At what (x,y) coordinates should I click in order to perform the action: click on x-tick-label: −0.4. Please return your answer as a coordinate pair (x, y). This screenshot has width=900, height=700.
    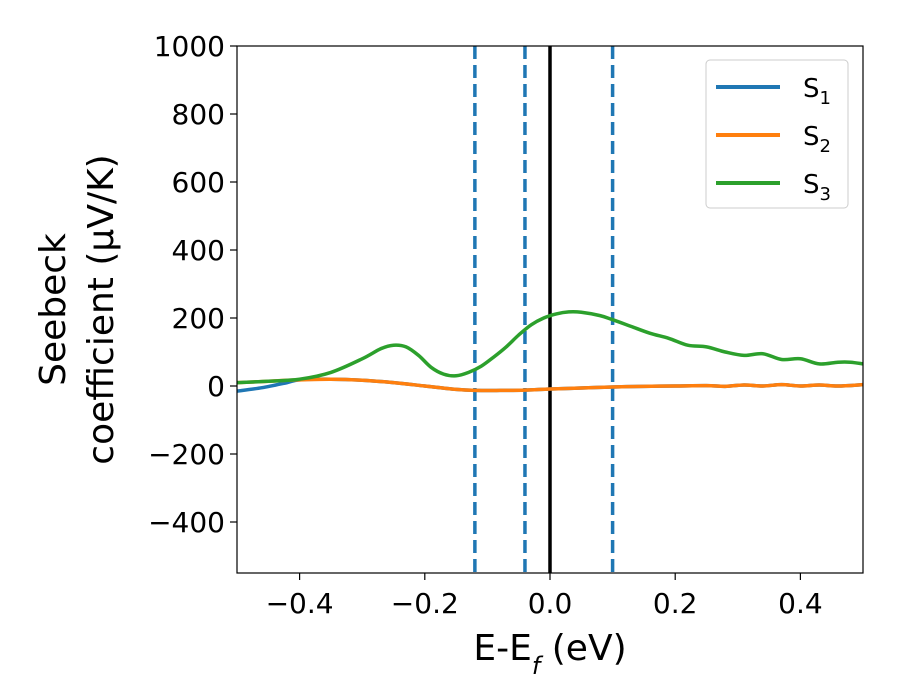
    Looking at the image, I should click on (300, 603).